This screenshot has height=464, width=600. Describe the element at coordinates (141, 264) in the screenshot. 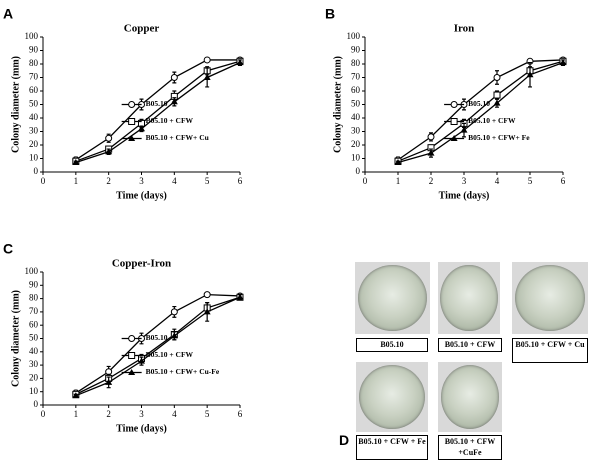

I see `chart-title: Copper-Iron` at that location.